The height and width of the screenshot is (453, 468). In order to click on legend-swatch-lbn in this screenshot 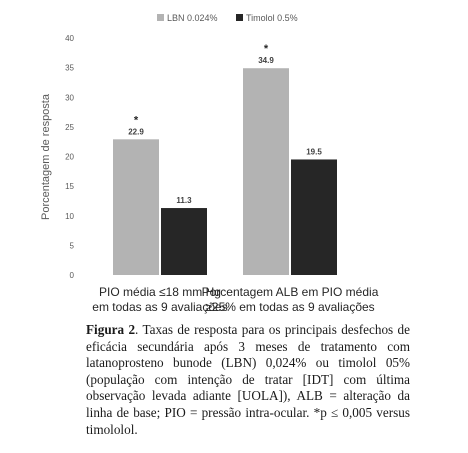, I will do `click(160, 17)`.